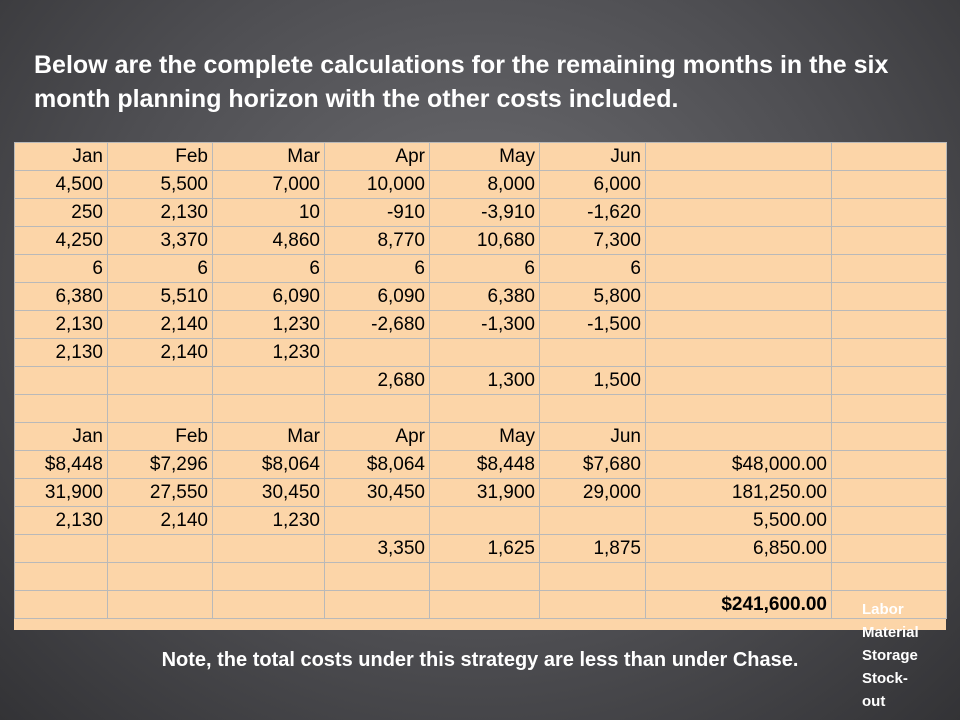  I want to click on table-cell: -1,620, so click(592, 212).